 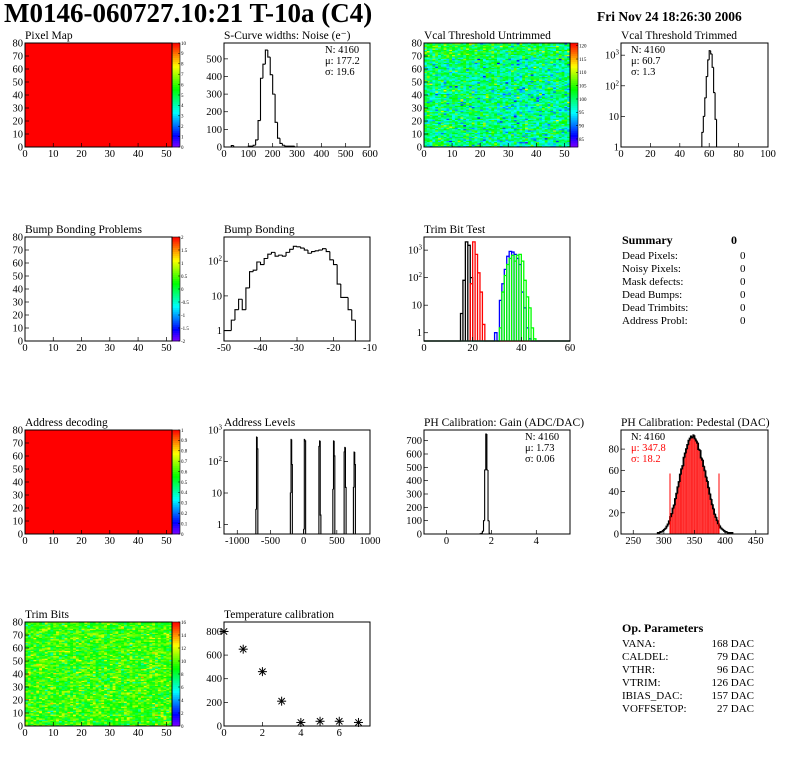 I want to click on y-tick-label: 103, so click(x=215, y=430).